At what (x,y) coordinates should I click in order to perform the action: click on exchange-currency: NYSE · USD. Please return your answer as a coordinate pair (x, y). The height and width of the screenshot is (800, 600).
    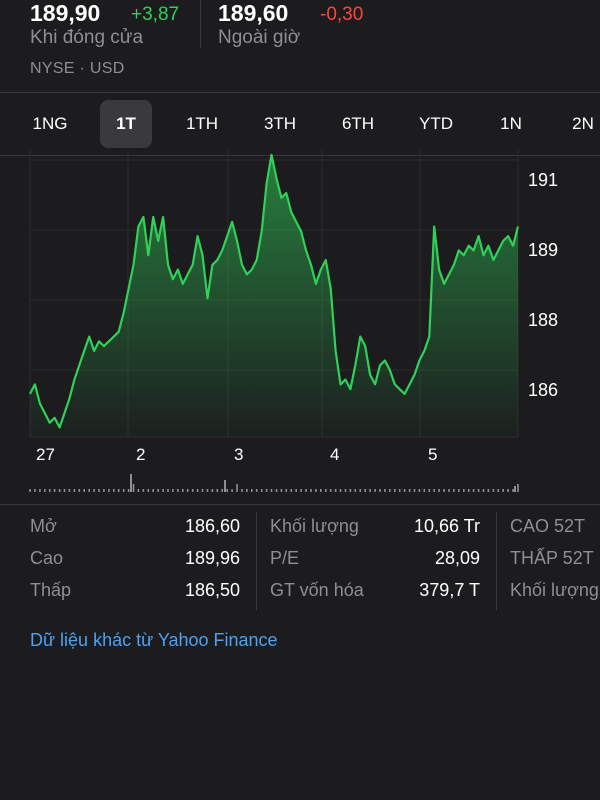
    Looking at the image, I should click on (77, 68).